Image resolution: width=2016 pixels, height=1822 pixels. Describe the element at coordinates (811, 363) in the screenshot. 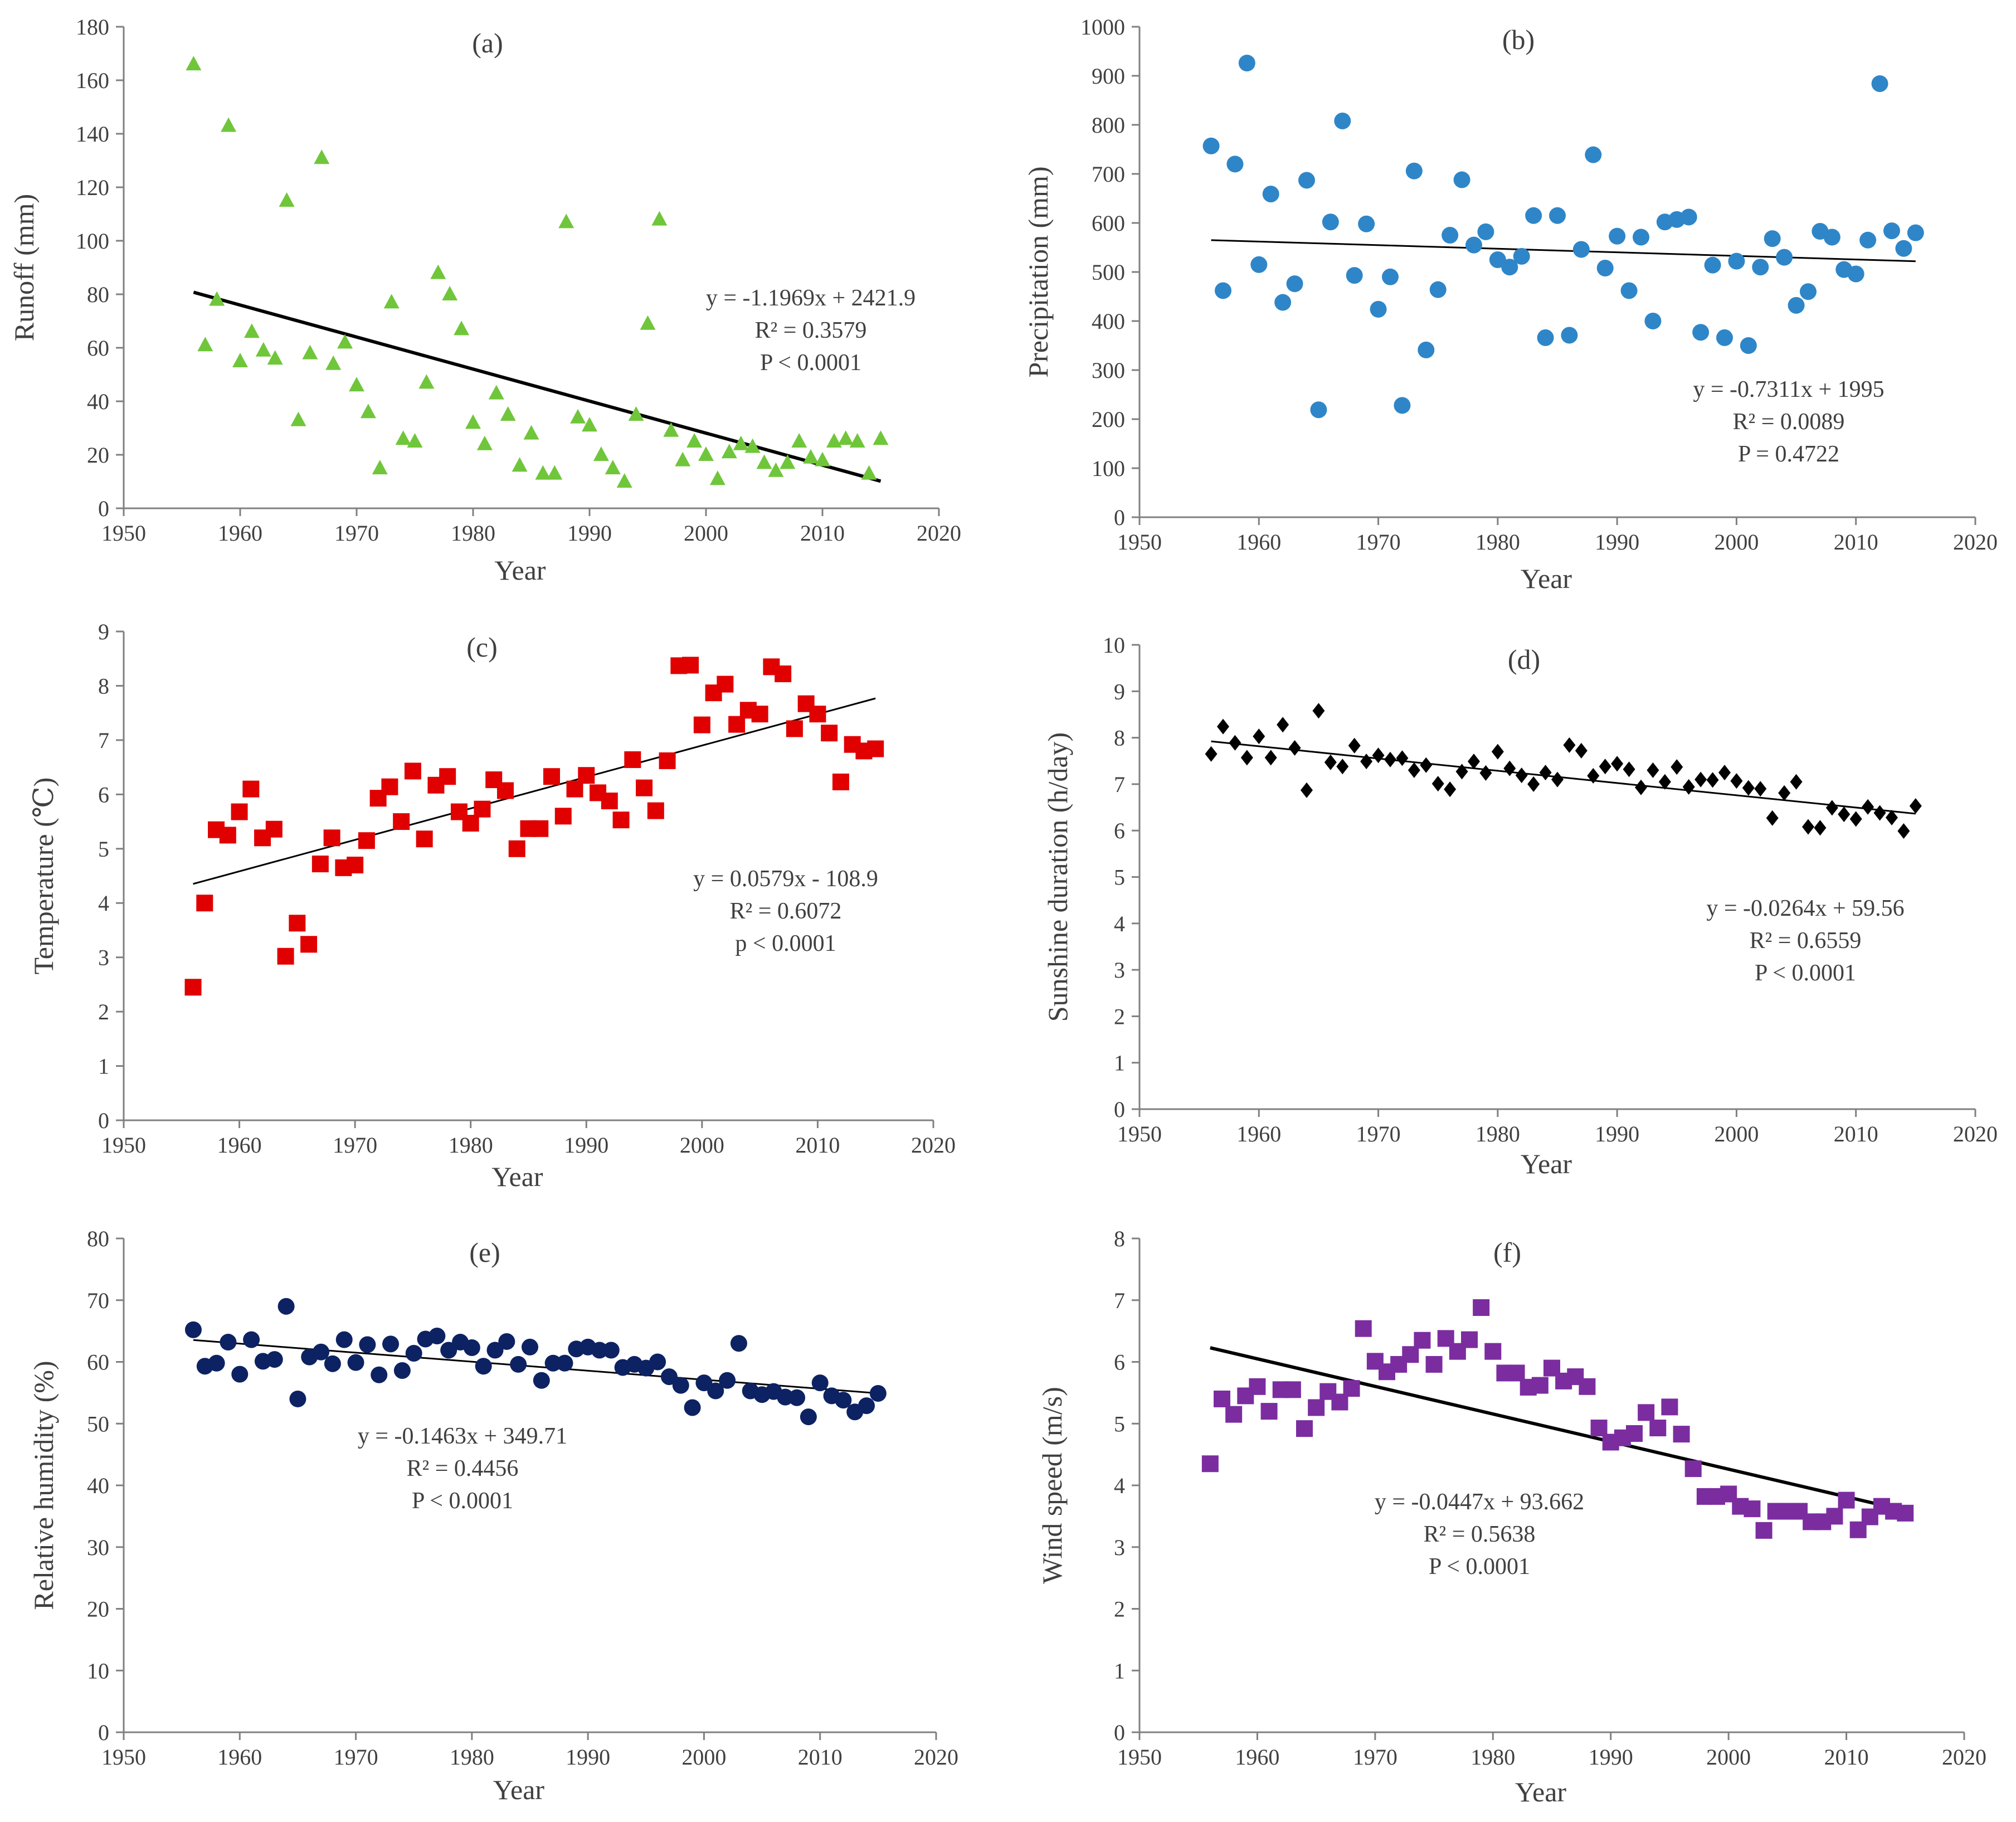

I see `p-value-label: P < 0.0001` at that location.